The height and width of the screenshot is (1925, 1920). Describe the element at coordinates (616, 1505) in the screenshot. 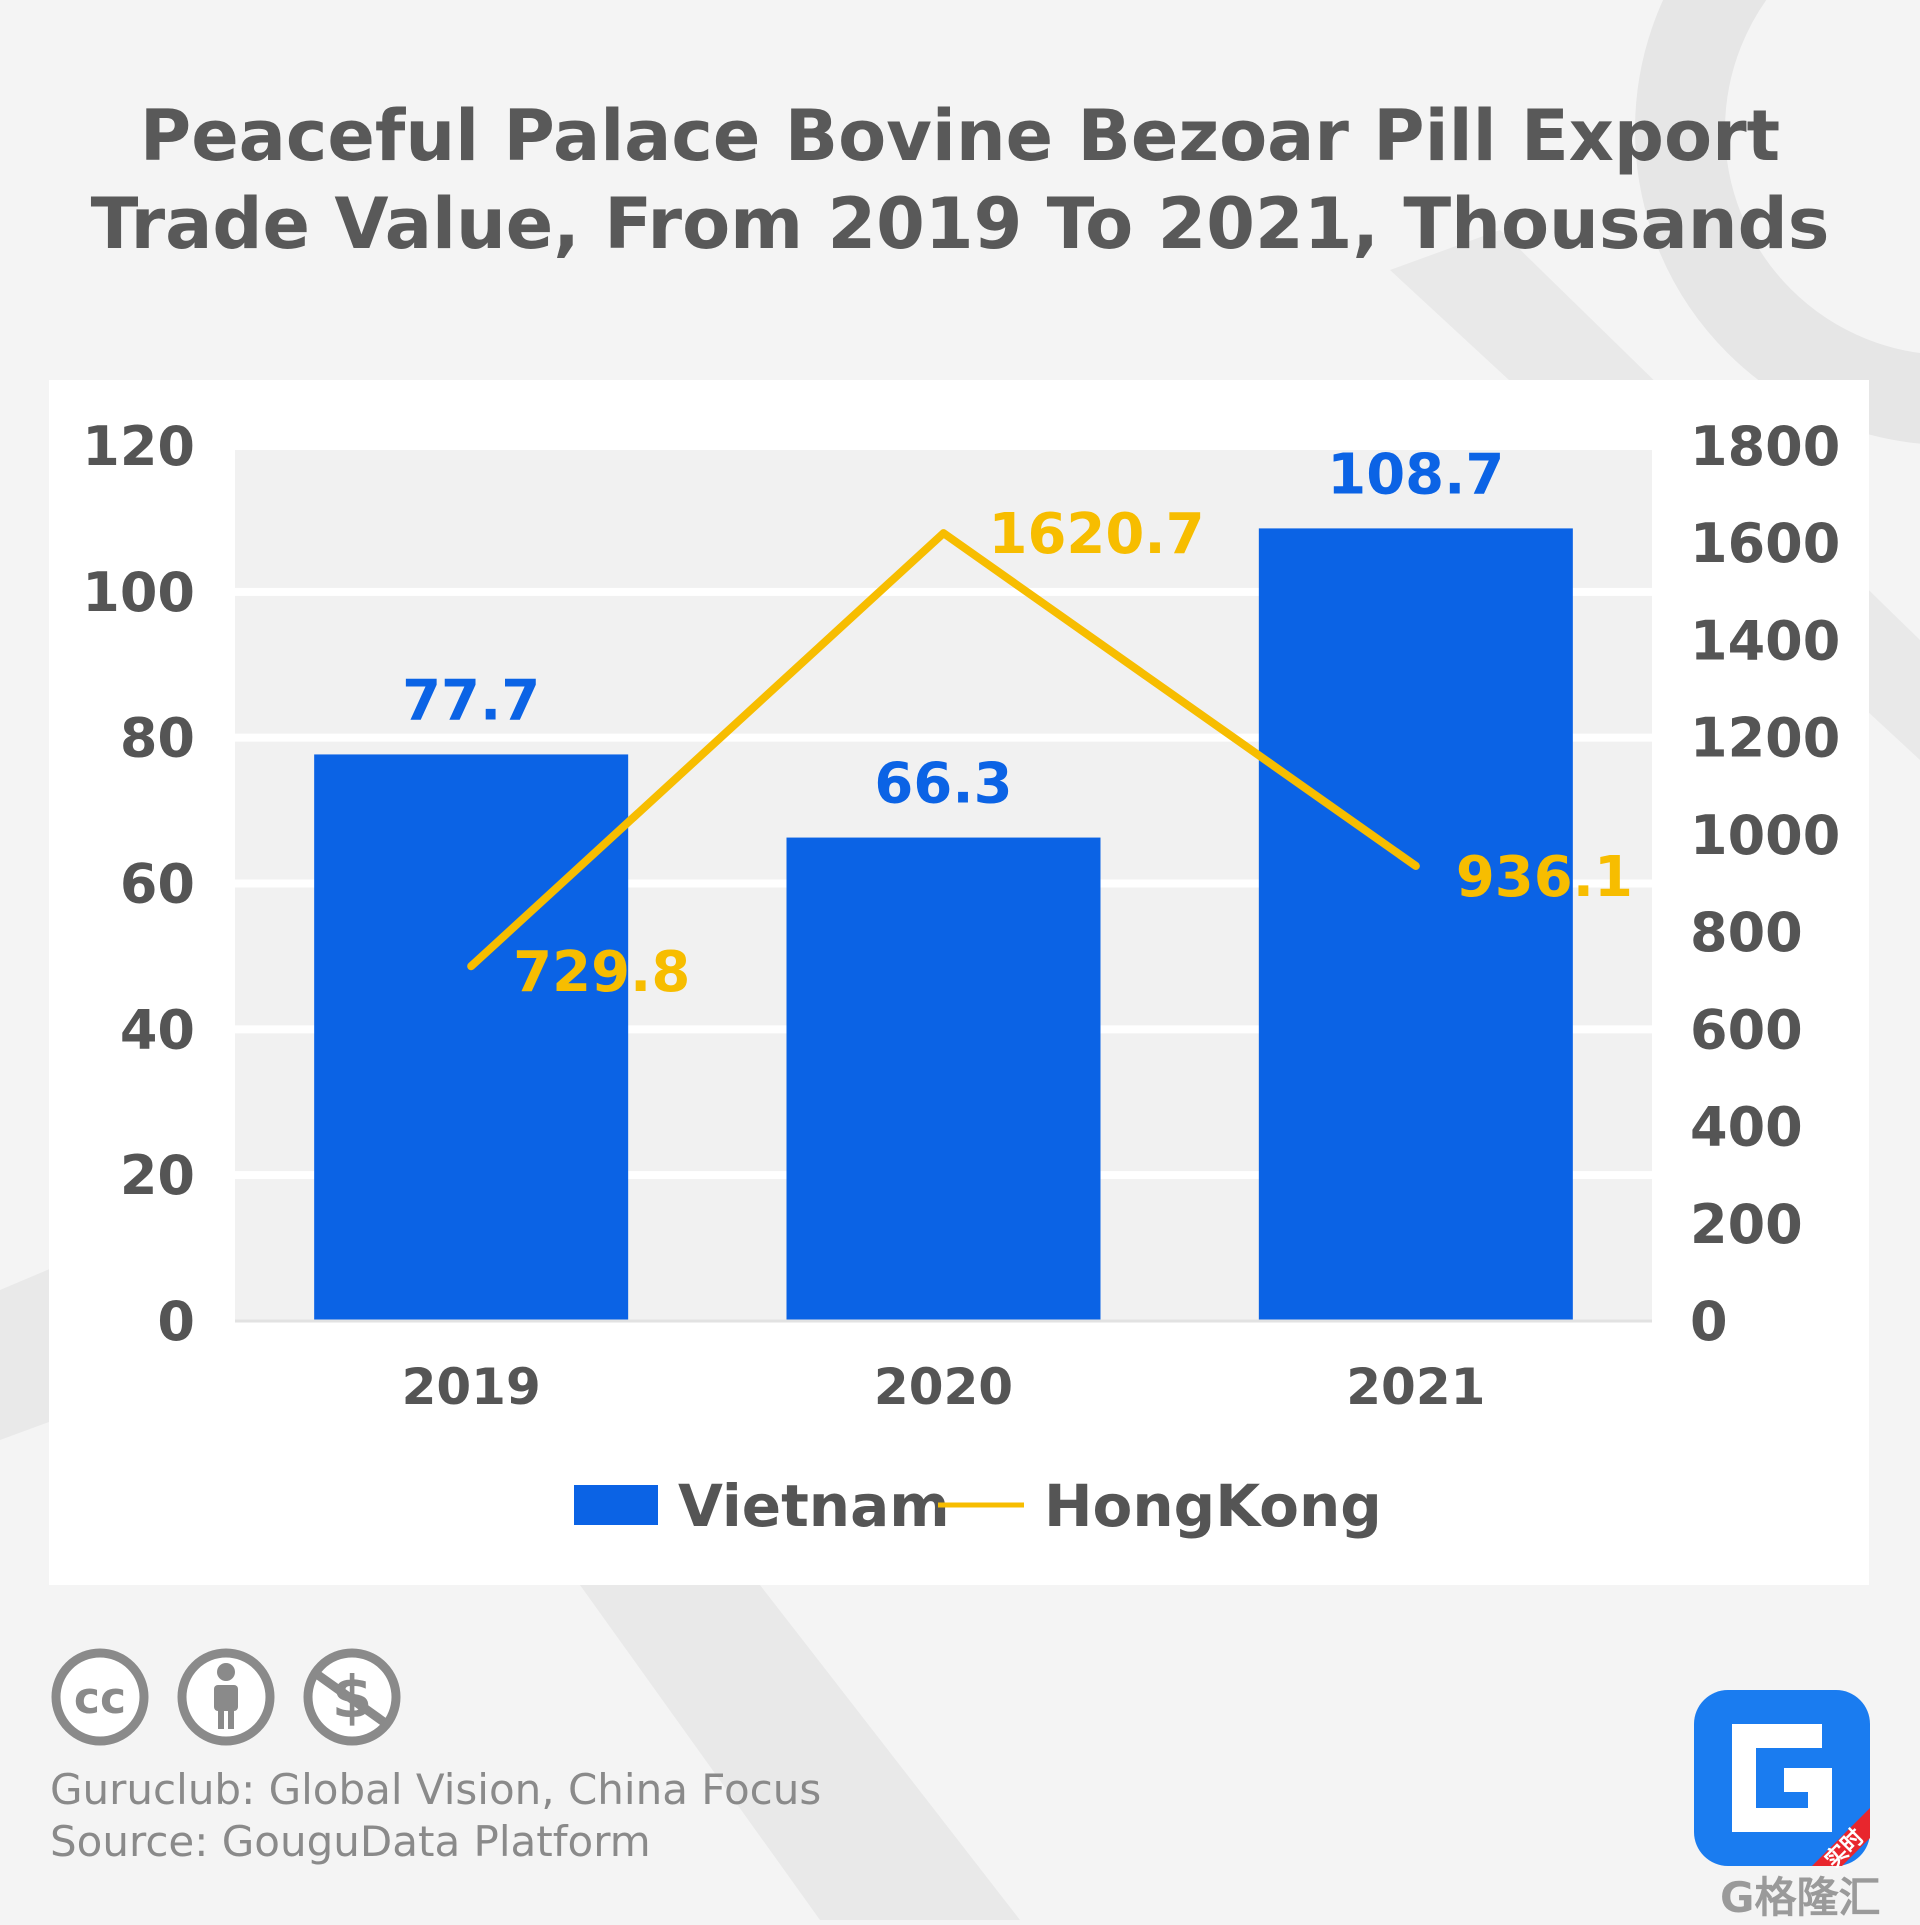

I see `legend-swatch-bar` at that location.